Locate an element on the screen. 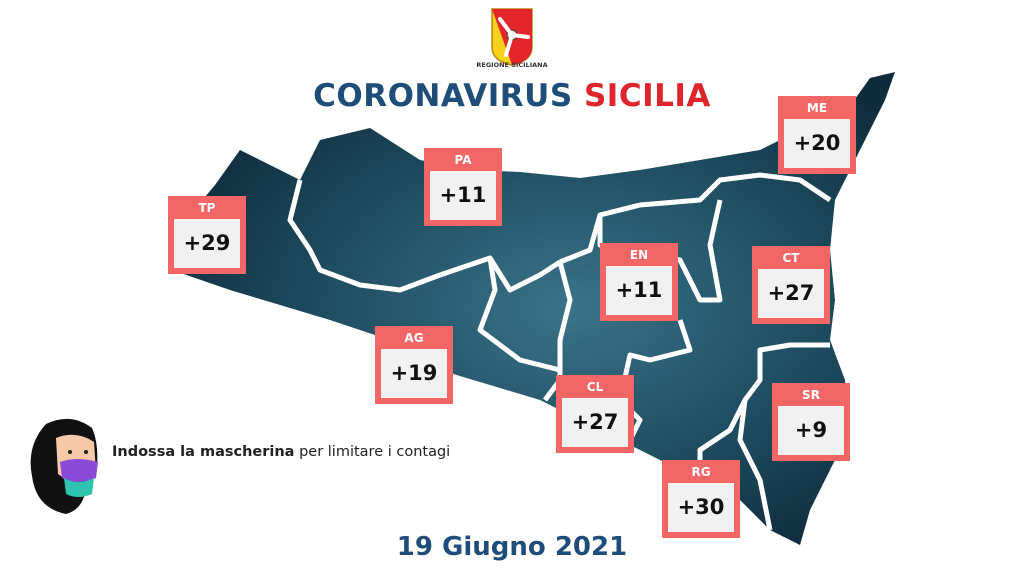  province-box-rg: RG +30 is located at coordinates (701, 499).